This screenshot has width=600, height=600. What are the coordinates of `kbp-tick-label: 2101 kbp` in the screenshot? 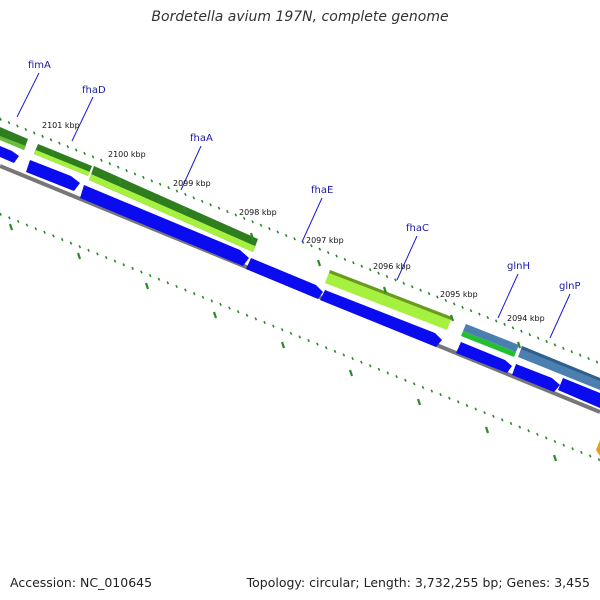 It's located at (61, 125).